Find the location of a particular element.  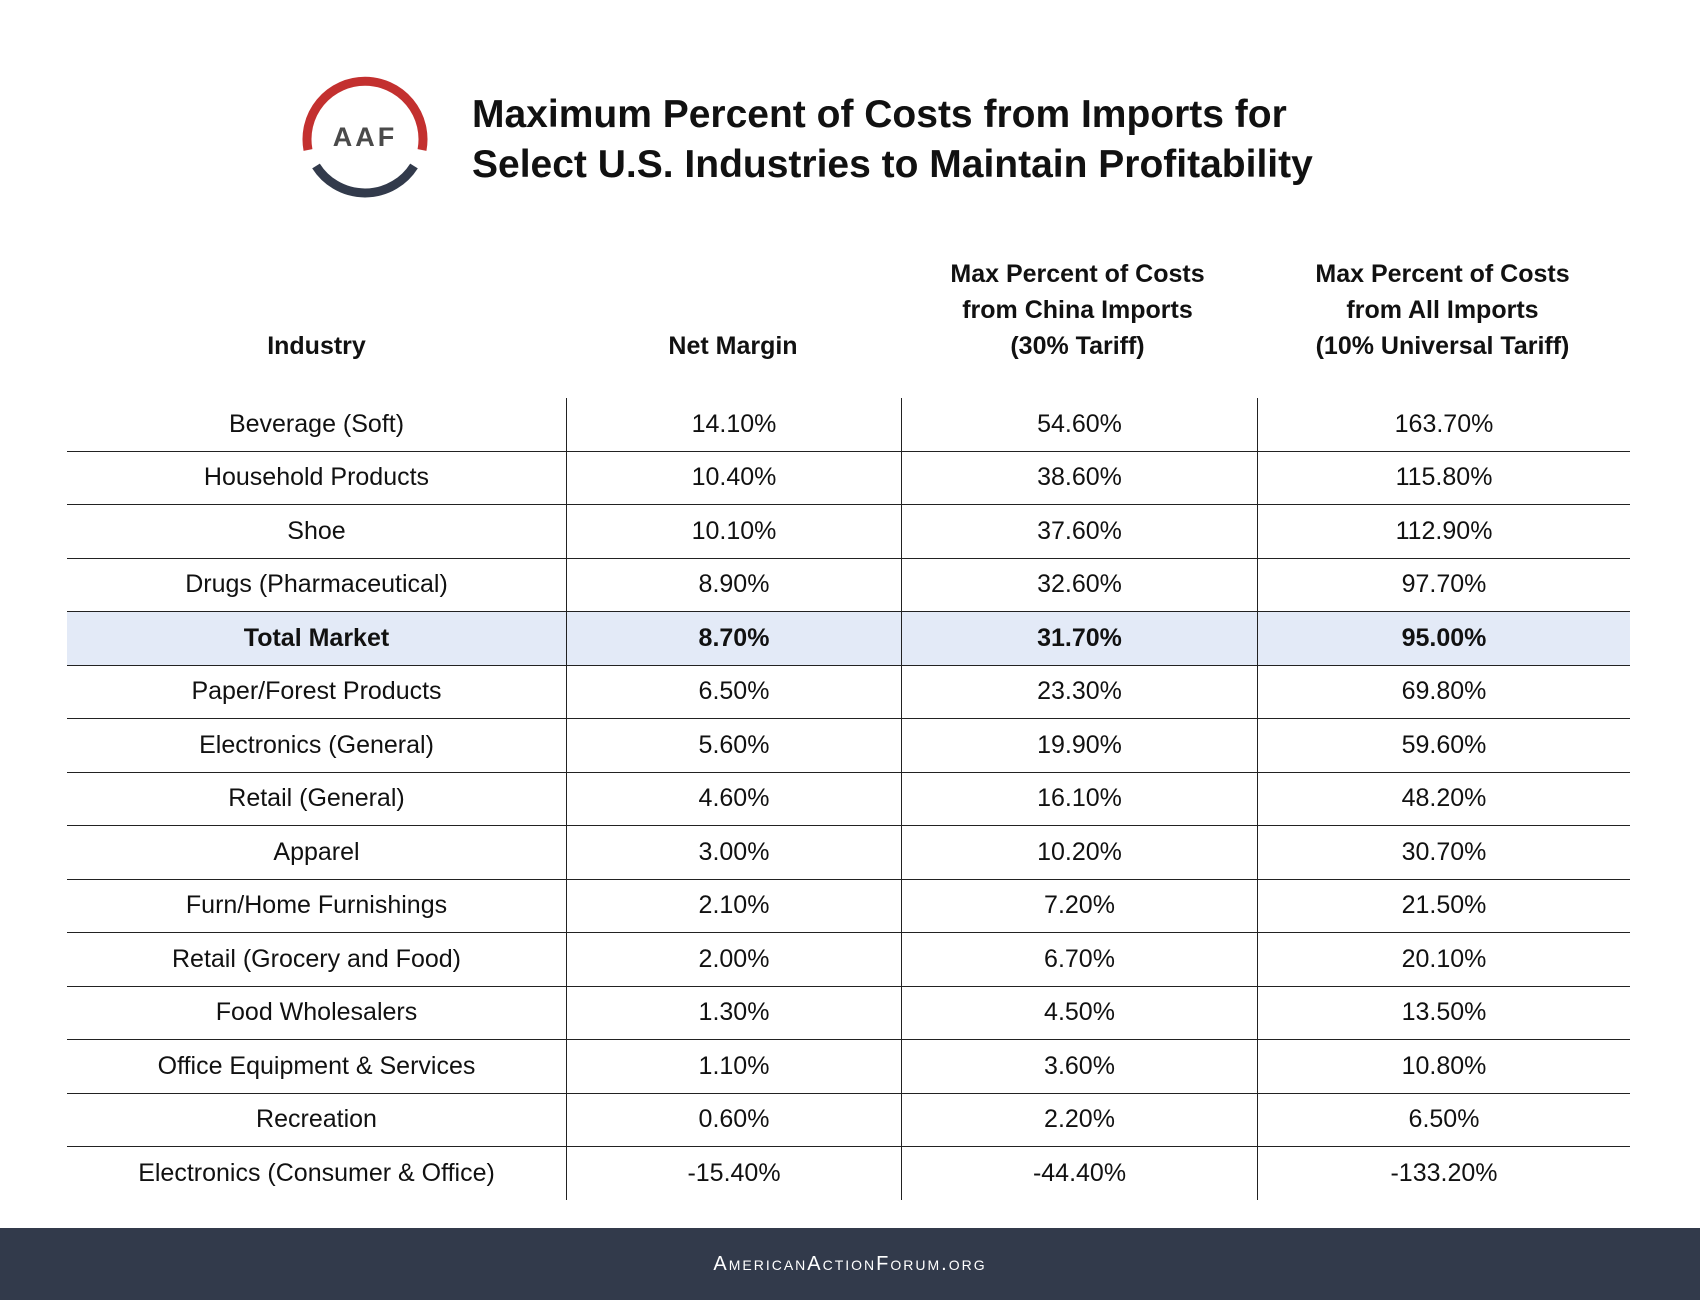

net-margin-cell: 10.40% is located at coordinates (734, 478).